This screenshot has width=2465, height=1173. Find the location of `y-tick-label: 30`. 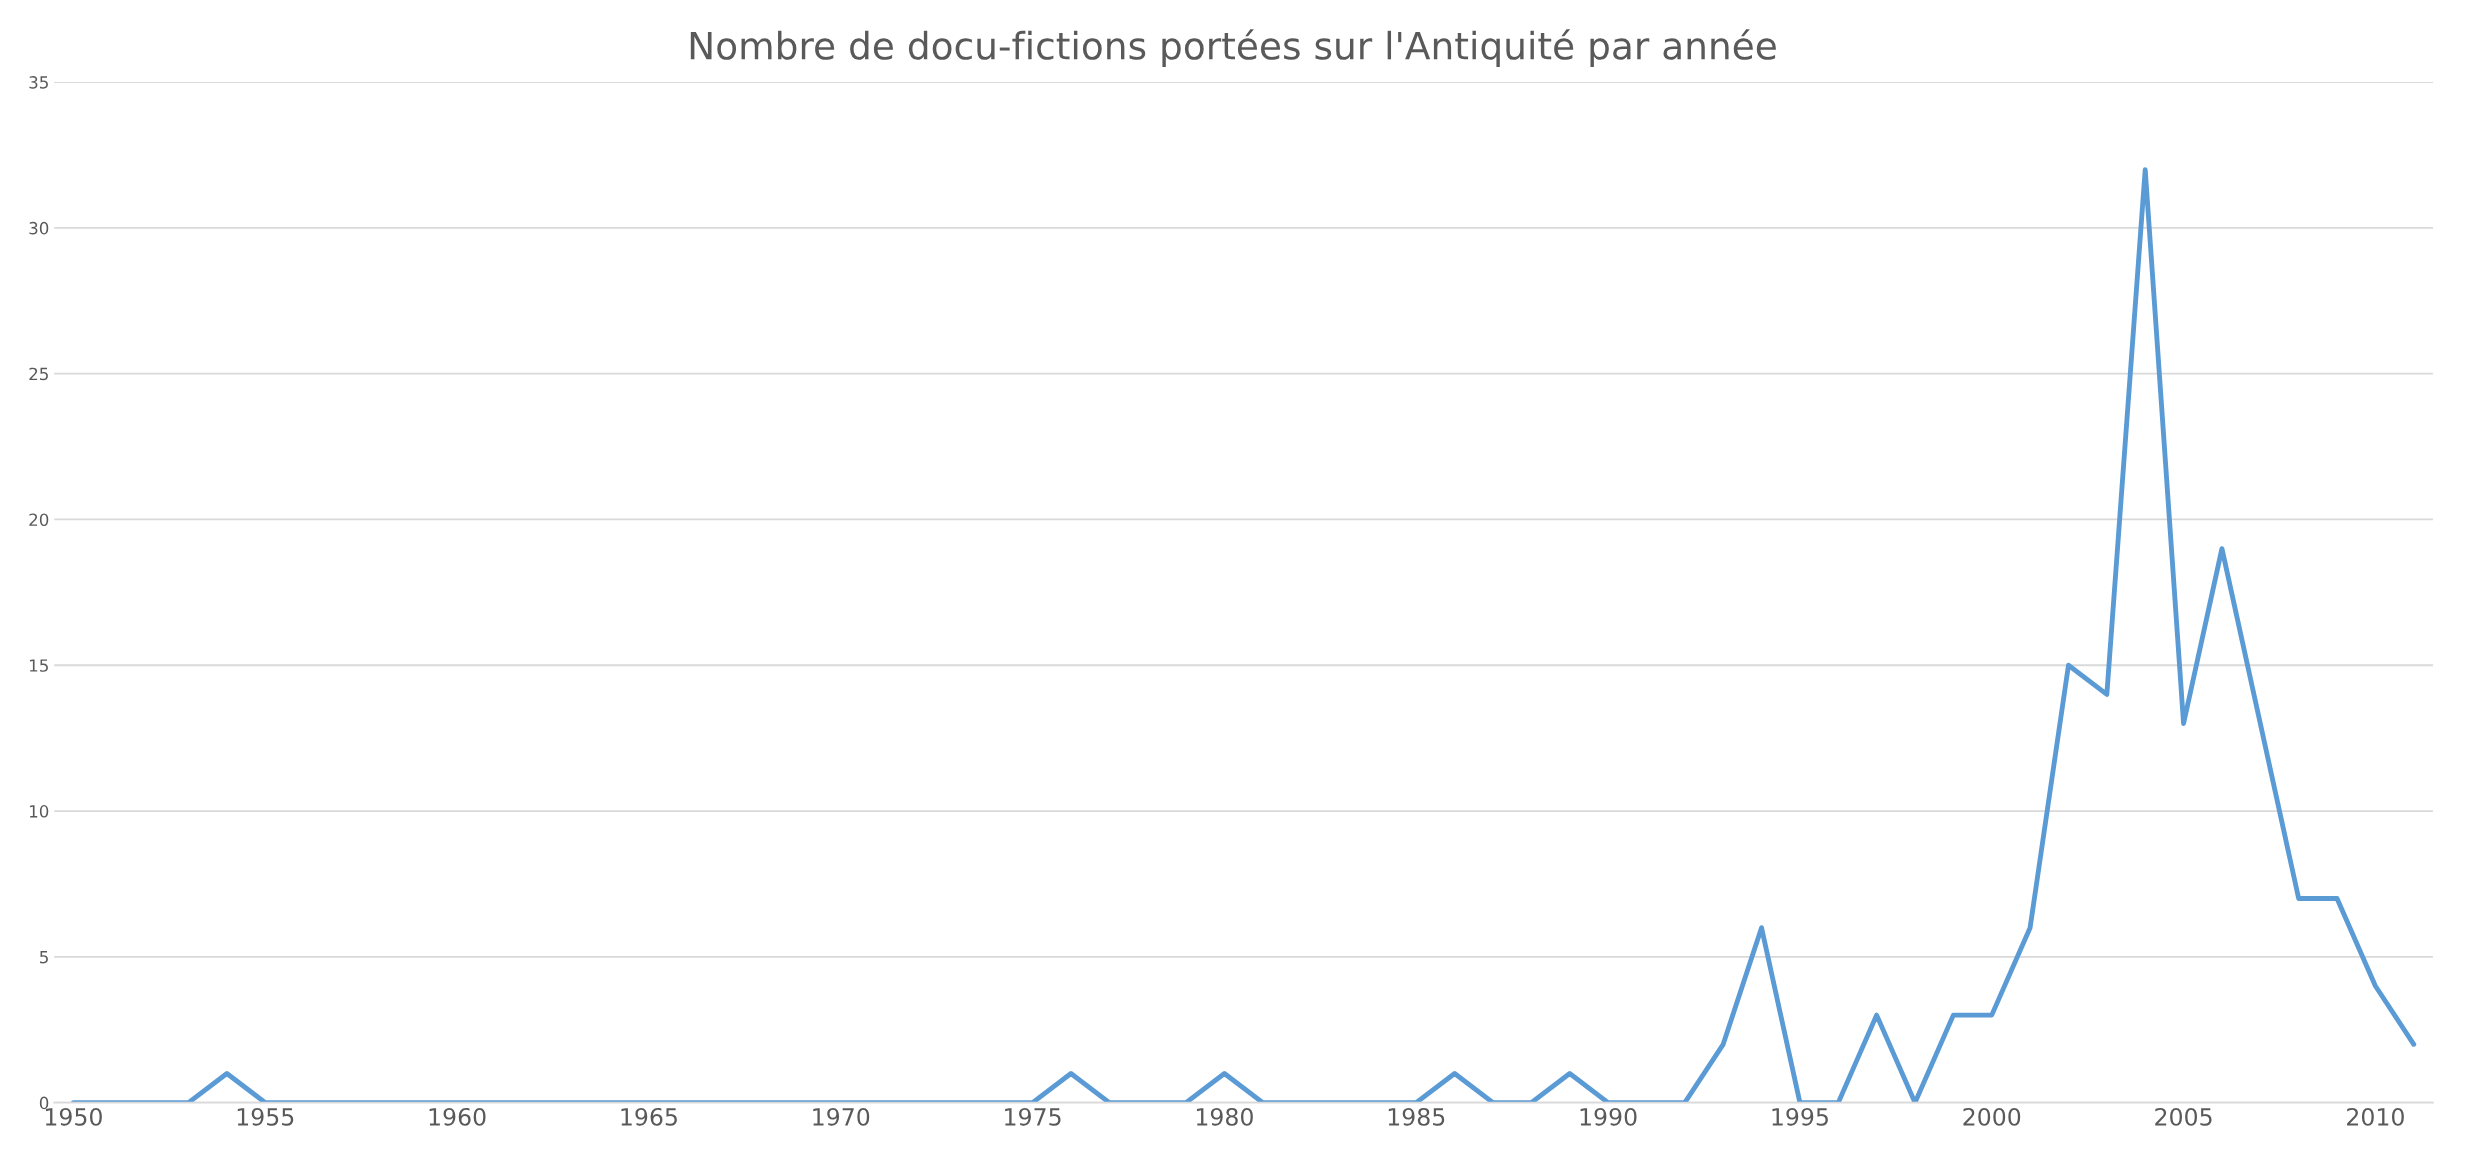

y-tick-label: 30 is located at coordinates (39, 228).